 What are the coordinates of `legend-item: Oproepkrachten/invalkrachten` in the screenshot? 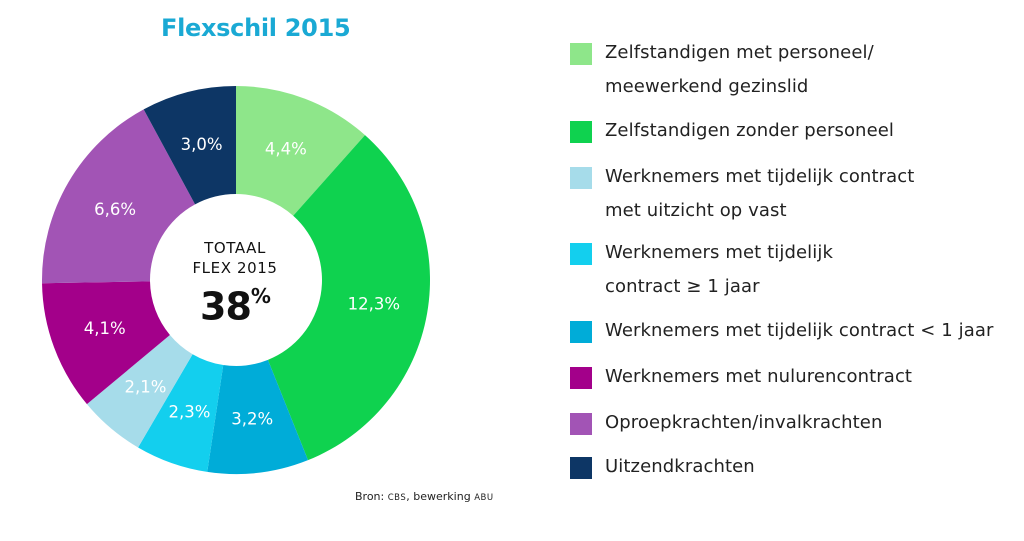 It's located at (726, 425).